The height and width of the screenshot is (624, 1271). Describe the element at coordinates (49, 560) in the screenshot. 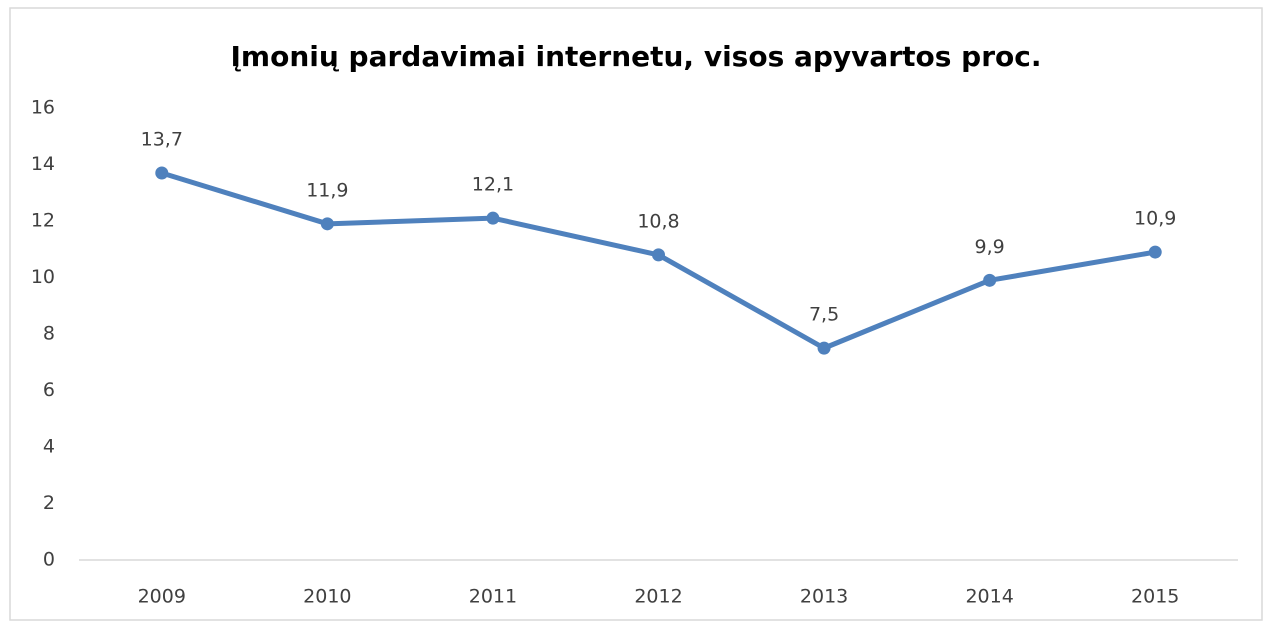

I see `y-tick-label: 0` at that location.